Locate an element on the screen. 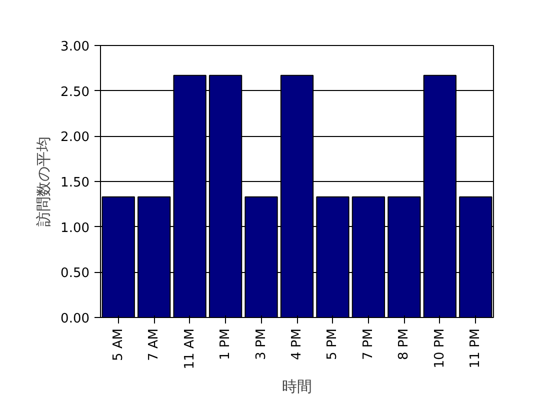  y-tick-label: 3.00 is located at coordinates (75, 47).